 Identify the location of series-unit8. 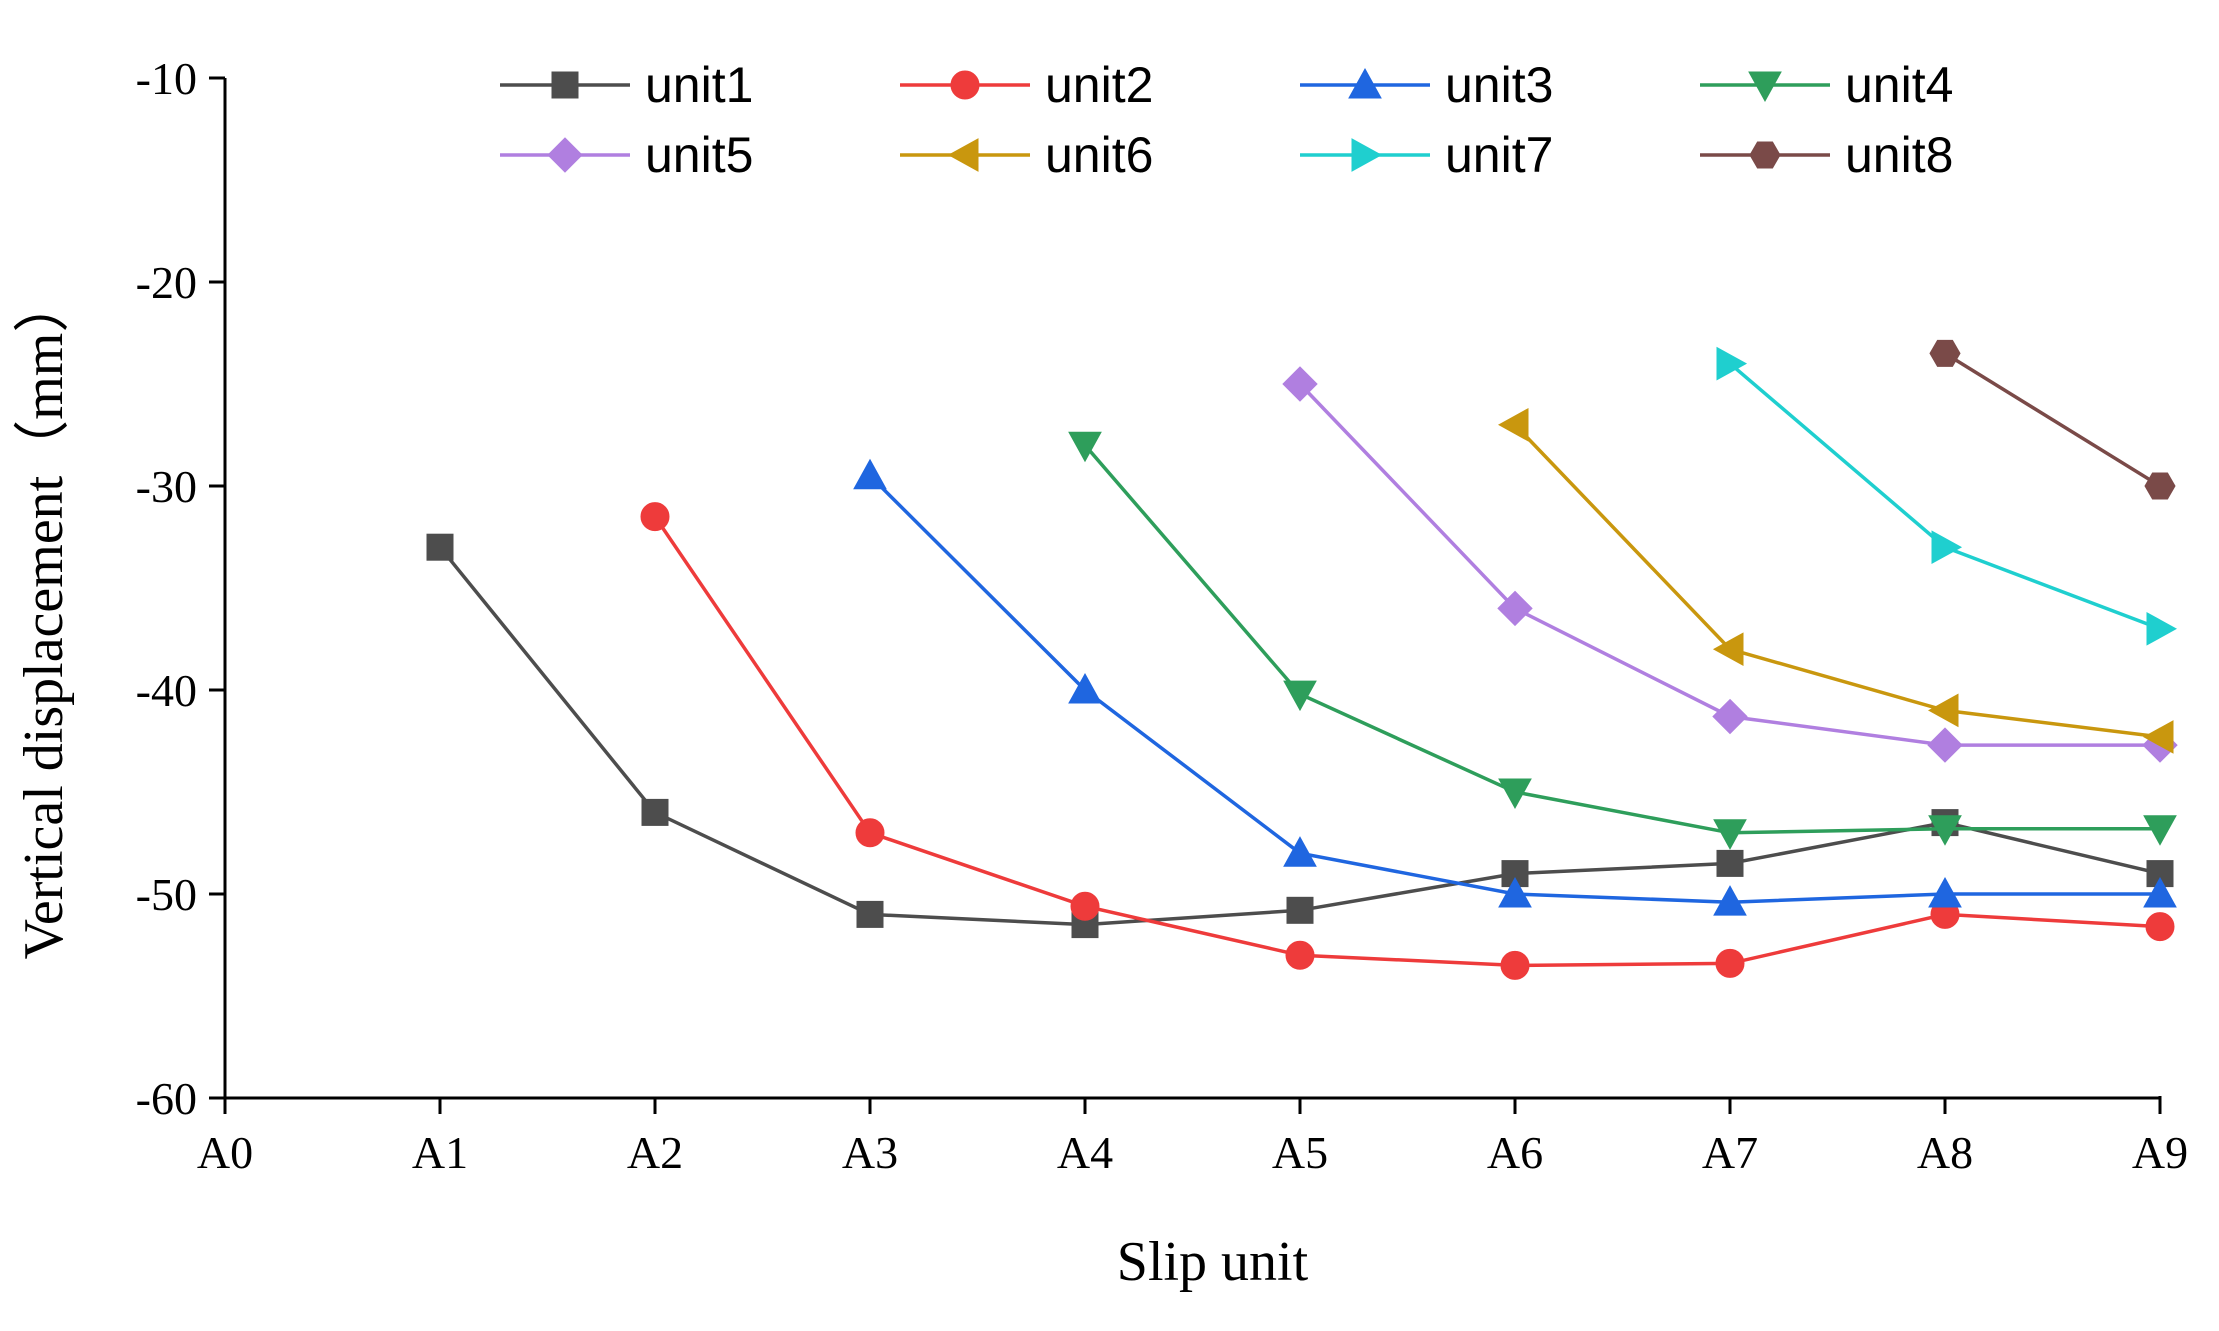
(2052, 419).